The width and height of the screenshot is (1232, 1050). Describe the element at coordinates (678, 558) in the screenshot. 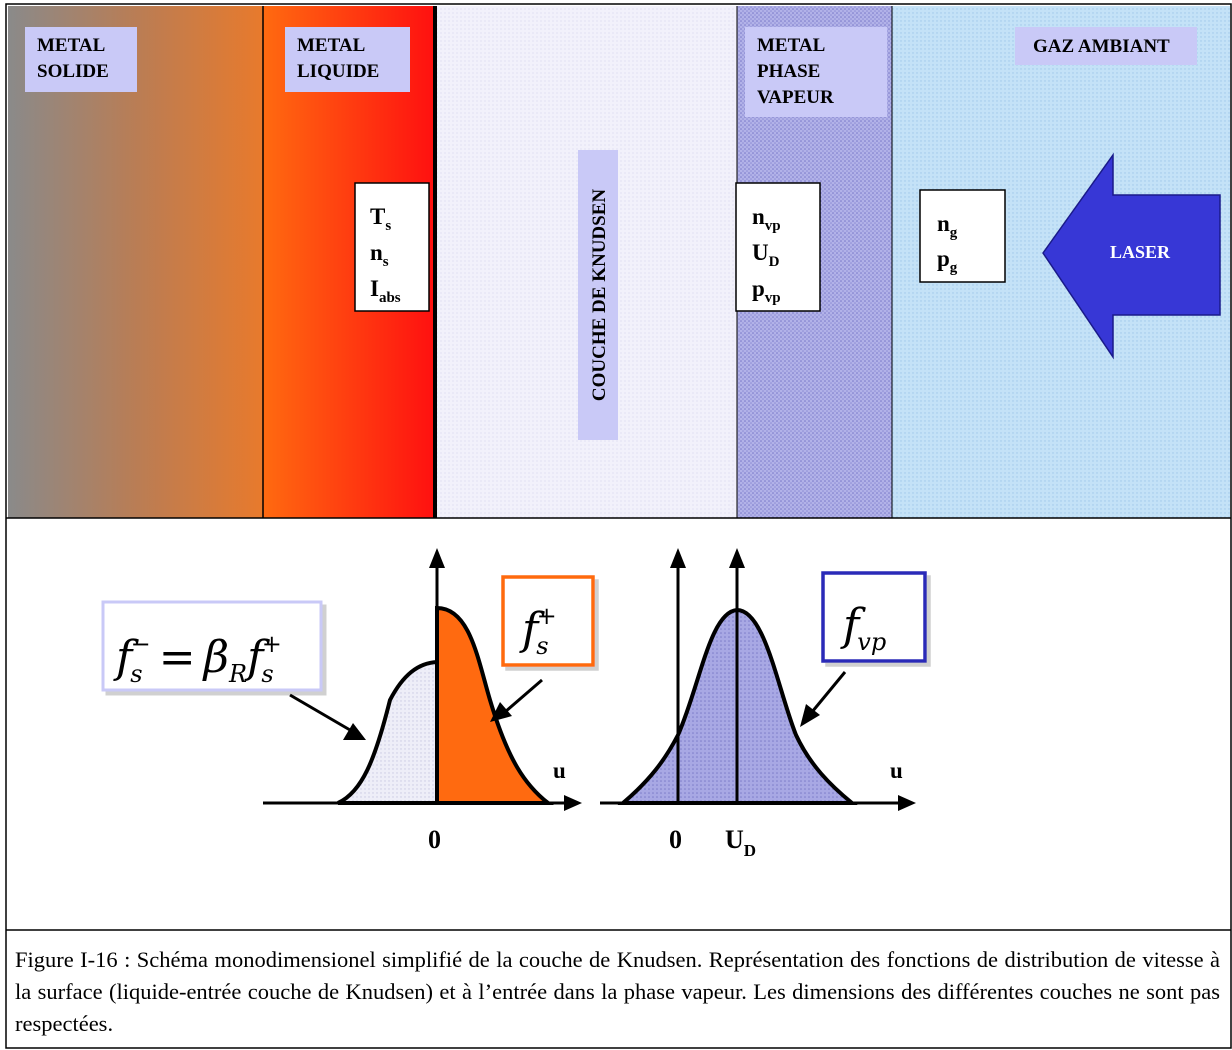

I see `right-f-axis-arrow` at that location.